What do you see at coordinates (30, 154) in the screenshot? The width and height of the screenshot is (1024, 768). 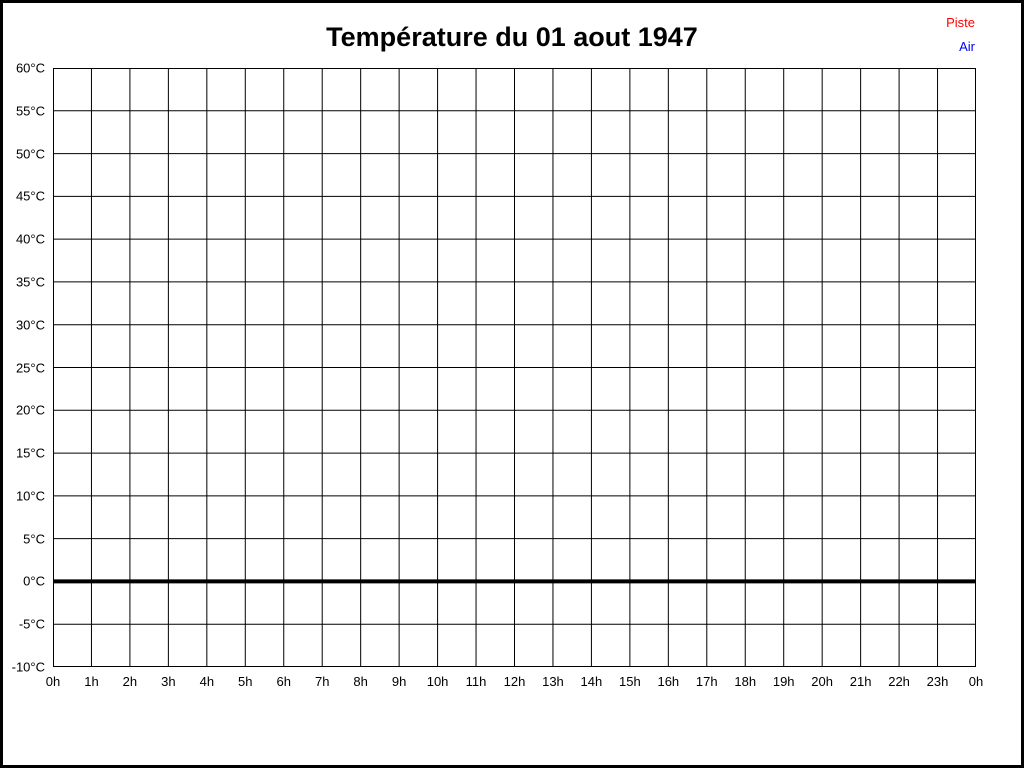 I see `y-tick-label: 50°C` at bounding box center [30, 154].